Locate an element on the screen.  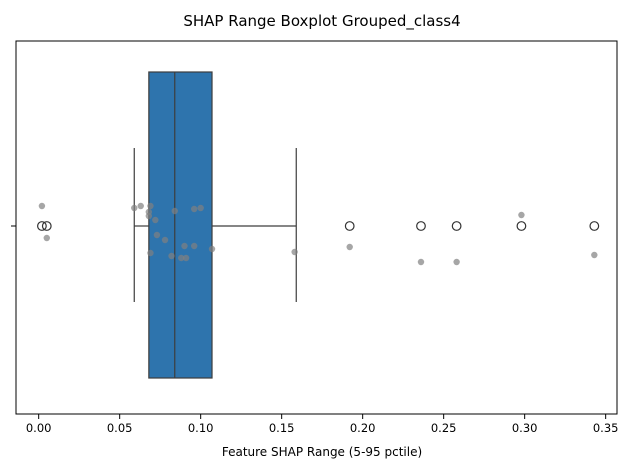
x-tick-label-2: 0.10 is located at coordinates (201, 428).